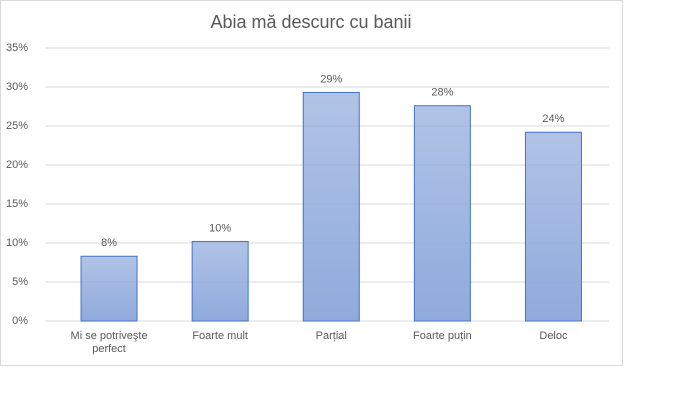 Image resolution: width=693 pixels, height=412 pixels. I want to click on x-tick-label: Foarte mult, so click(220, 336).